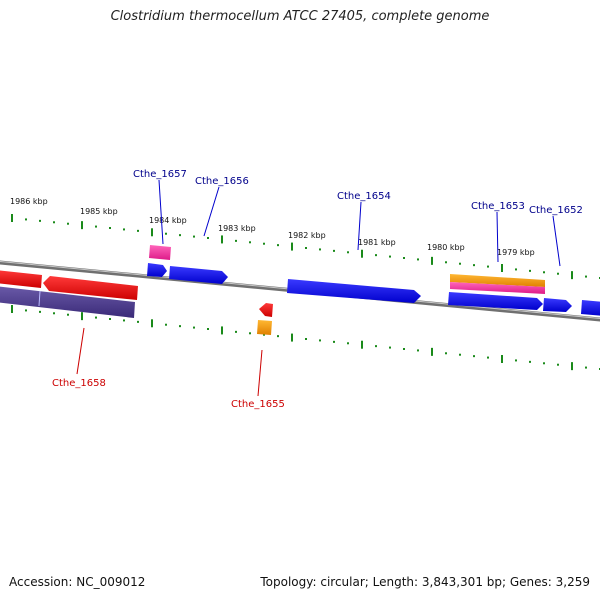  Describe the element at coordinates (347, 269) in the screenshot. I see `forward-features` at that location.